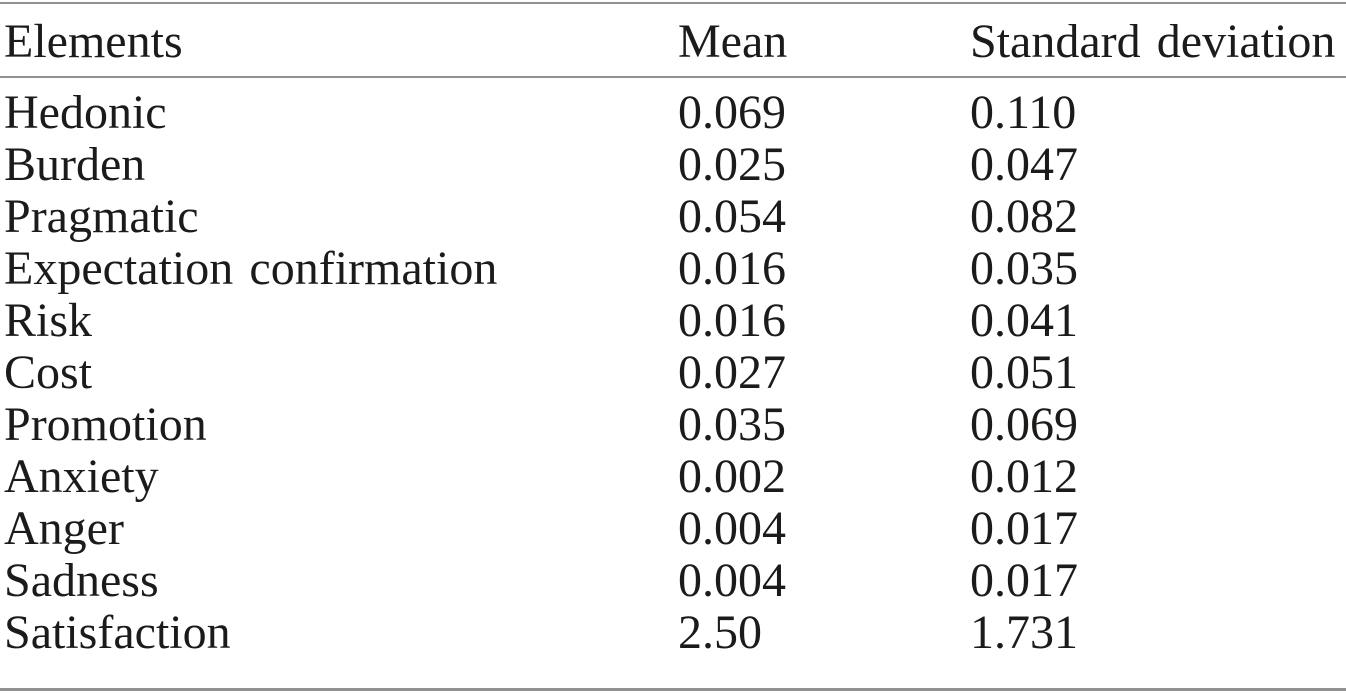  Describe the element at coordinates (732, 112) in the screenshot. I see `row-mean-cell: 0.069` at that location.